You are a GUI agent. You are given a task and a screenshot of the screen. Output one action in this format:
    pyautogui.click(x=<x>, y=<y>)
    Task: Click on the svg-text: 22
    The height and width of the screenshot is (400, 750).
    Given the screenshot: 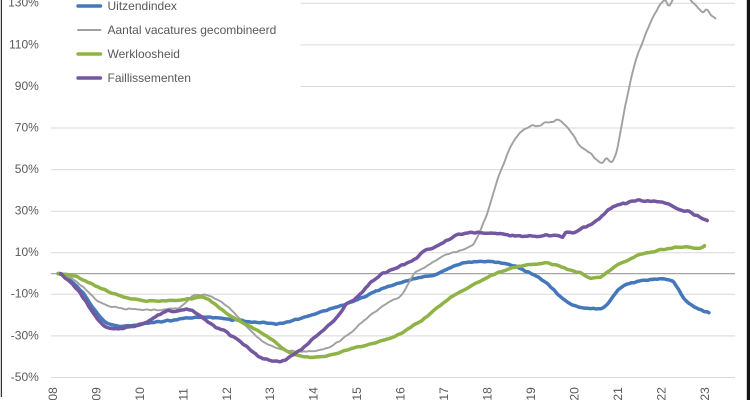 What is the action you would take?
    pyautogui.click(x=661, y=393)
    